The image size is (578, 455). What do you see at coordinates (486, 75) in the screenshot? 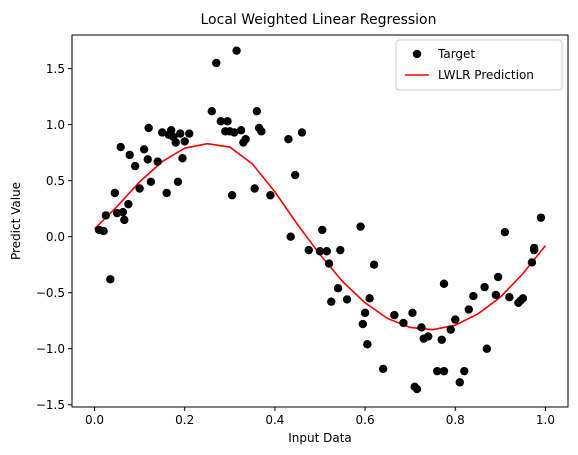
I see `legend-label-prediction: LWLR Prediction` at bounding box center [486, 75].